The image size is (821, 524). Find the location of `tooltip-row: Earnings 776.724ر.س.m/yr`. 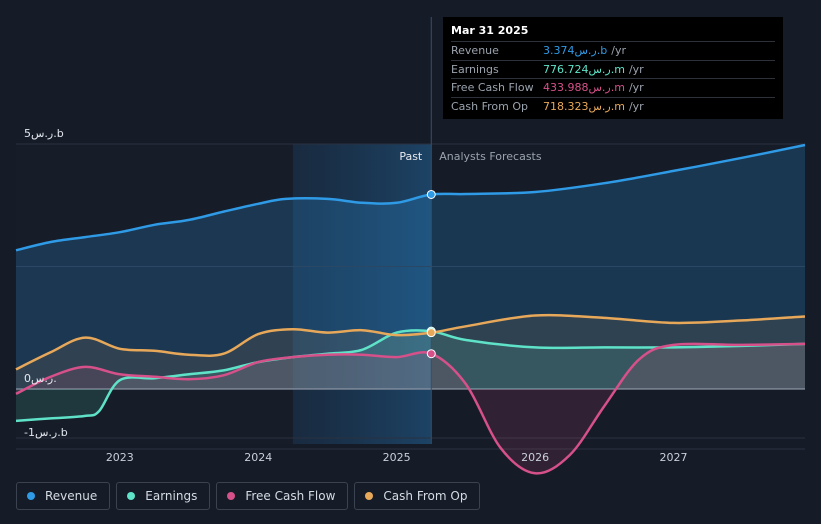

tooltip-row: Earnings 776.724ر.س.m/yr is located at coordinates (613, 69).